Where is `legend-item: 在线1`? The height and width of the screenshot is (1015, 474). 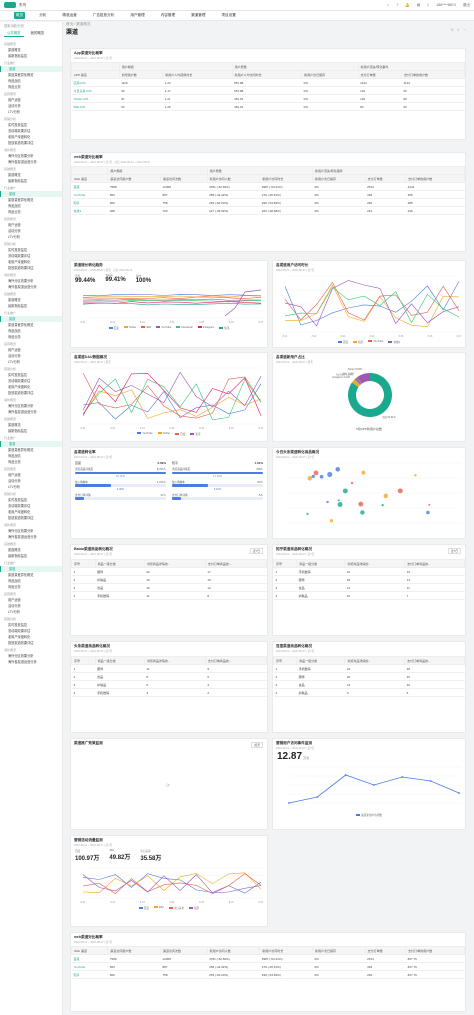
legend-item: 在线1 is located at coordinates (394, 342).